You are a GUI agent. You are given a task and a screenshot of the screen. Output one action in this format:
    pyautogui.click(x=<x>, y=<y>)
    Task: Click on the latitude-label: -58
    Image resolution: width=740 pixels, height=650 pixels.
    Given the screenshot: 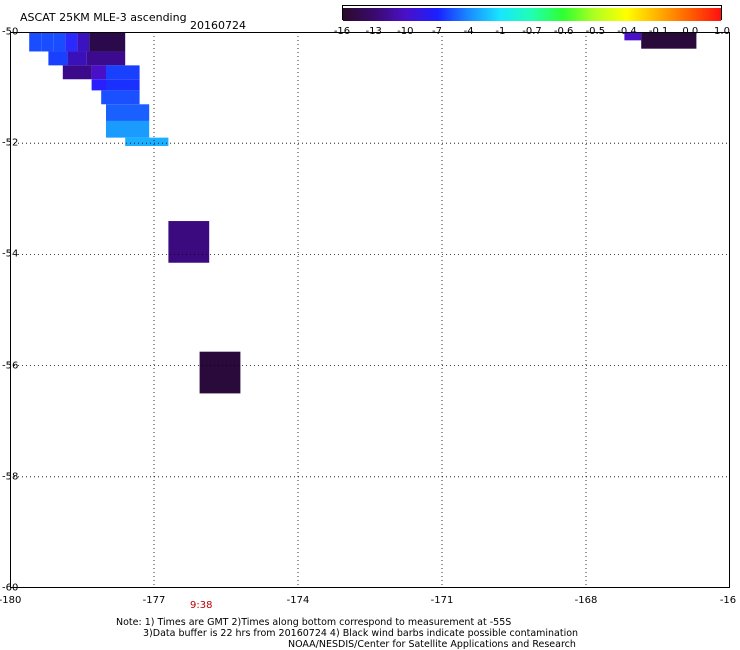 What is the action you would take?
    pyautogui.click(x=10, y=477)
    